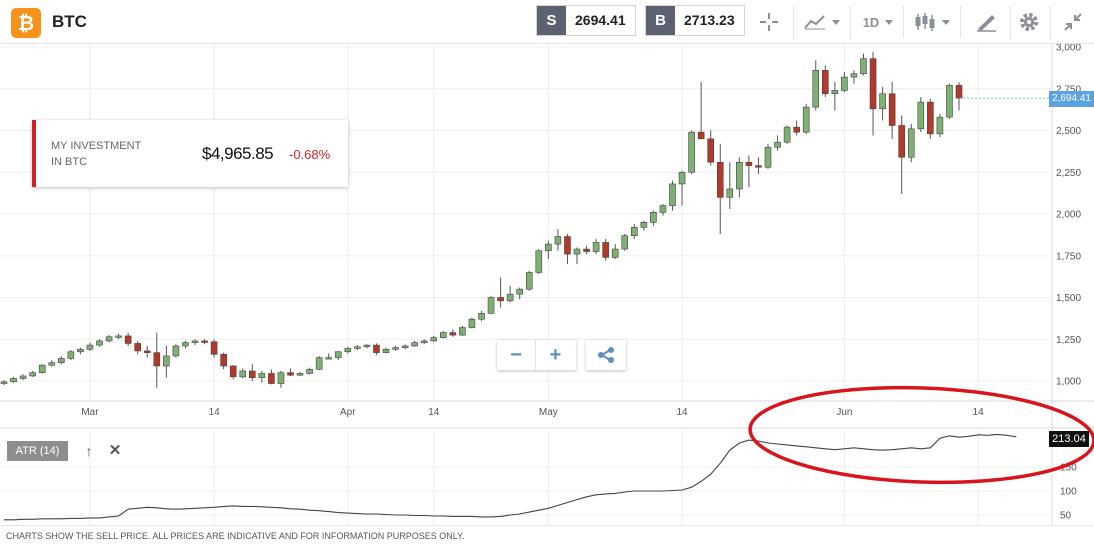 The width and height of the screenshot is (1094, 551). I want to click on zoom-controls: − +, so click(536, 355).